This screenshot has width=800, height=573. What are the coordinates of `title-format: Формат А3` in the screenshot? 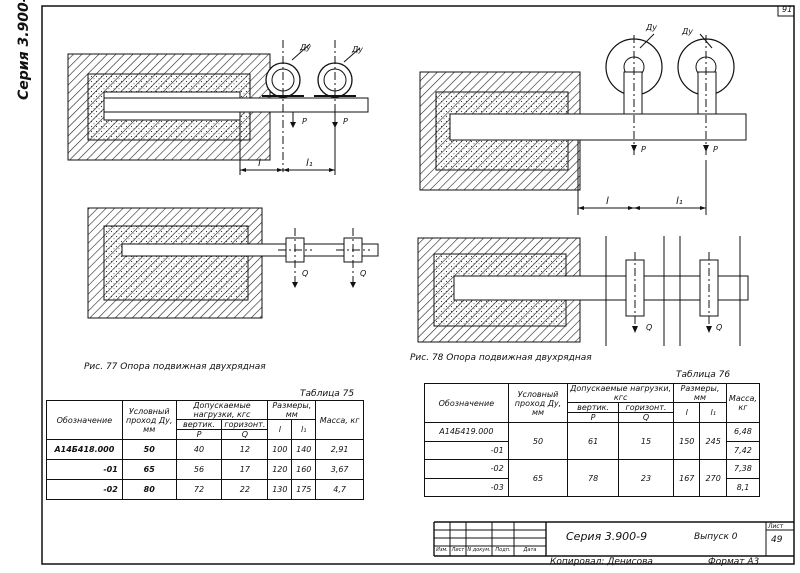 It's located at (734, 562).